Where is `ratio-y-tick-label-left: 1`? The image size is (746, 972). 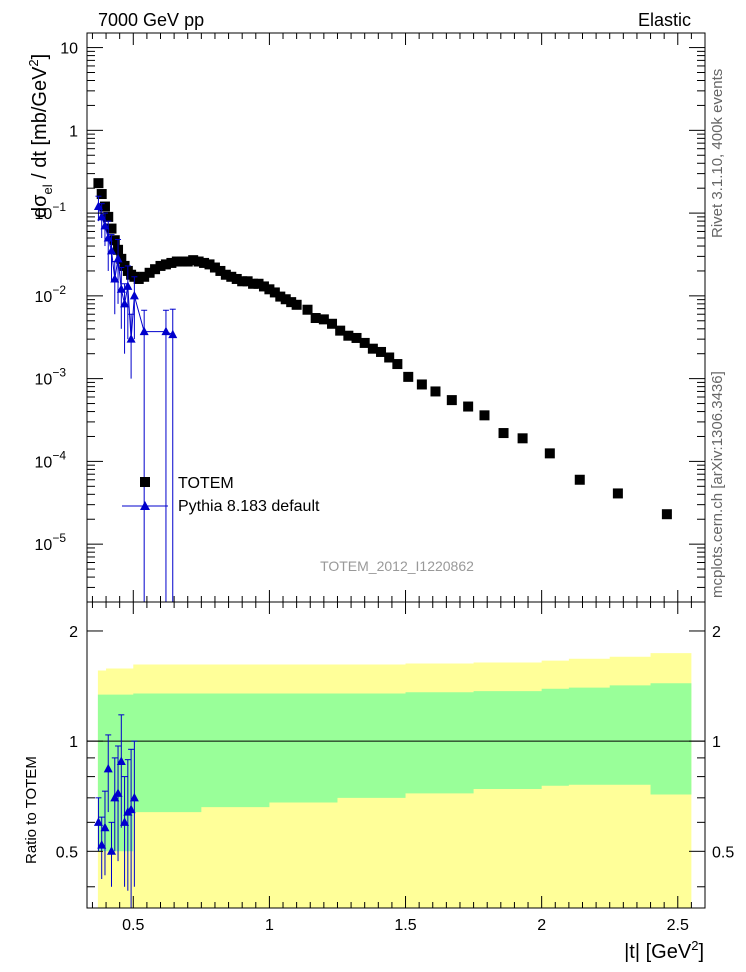 ratio-y-tick-label-left: 1 is located at coordinates (73, 742).